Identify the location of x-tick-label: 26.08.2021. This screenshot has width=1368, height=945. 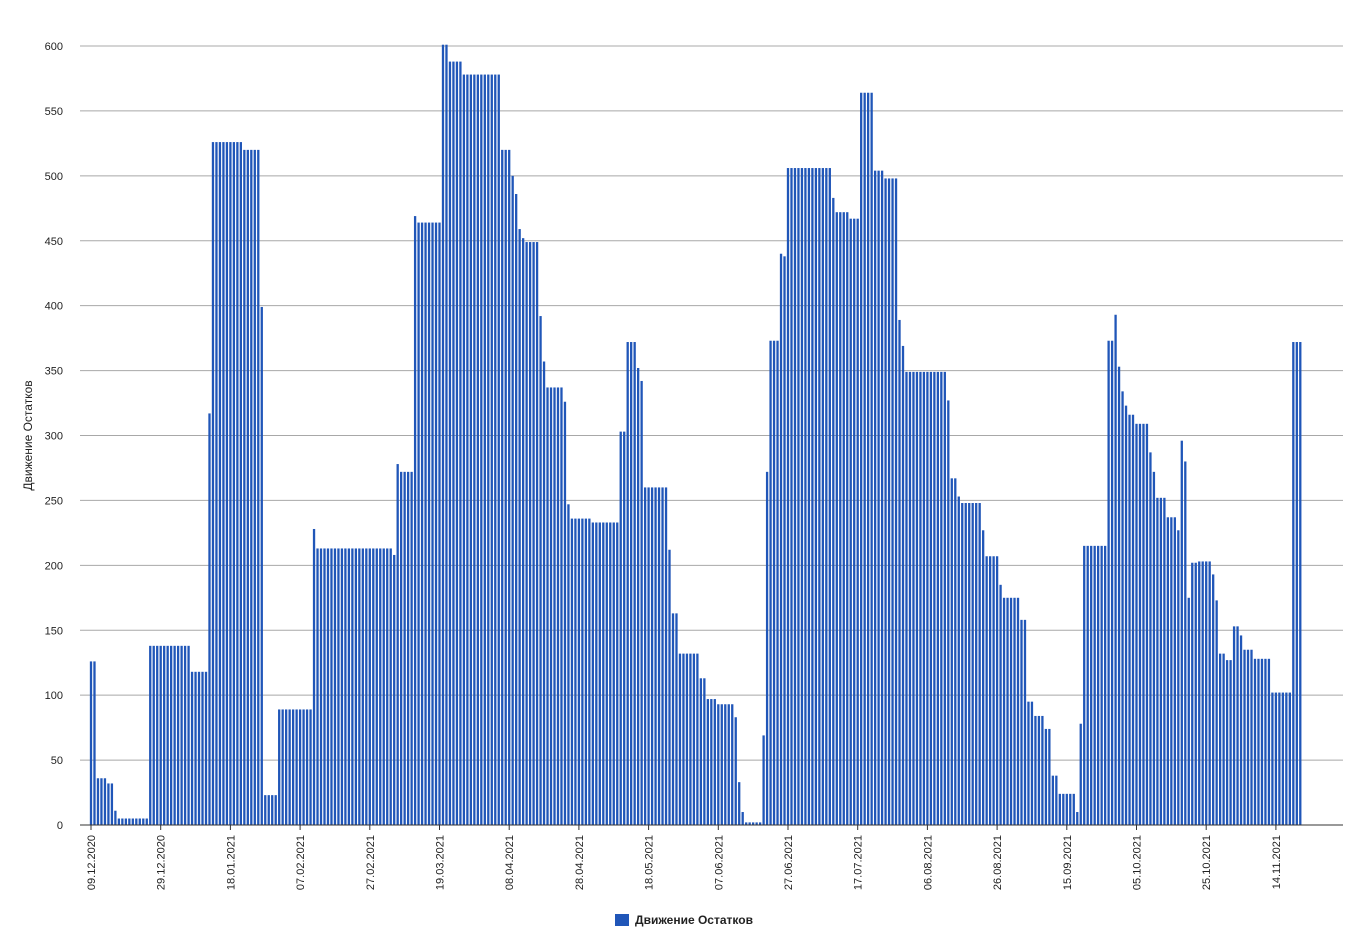
(998, 862).